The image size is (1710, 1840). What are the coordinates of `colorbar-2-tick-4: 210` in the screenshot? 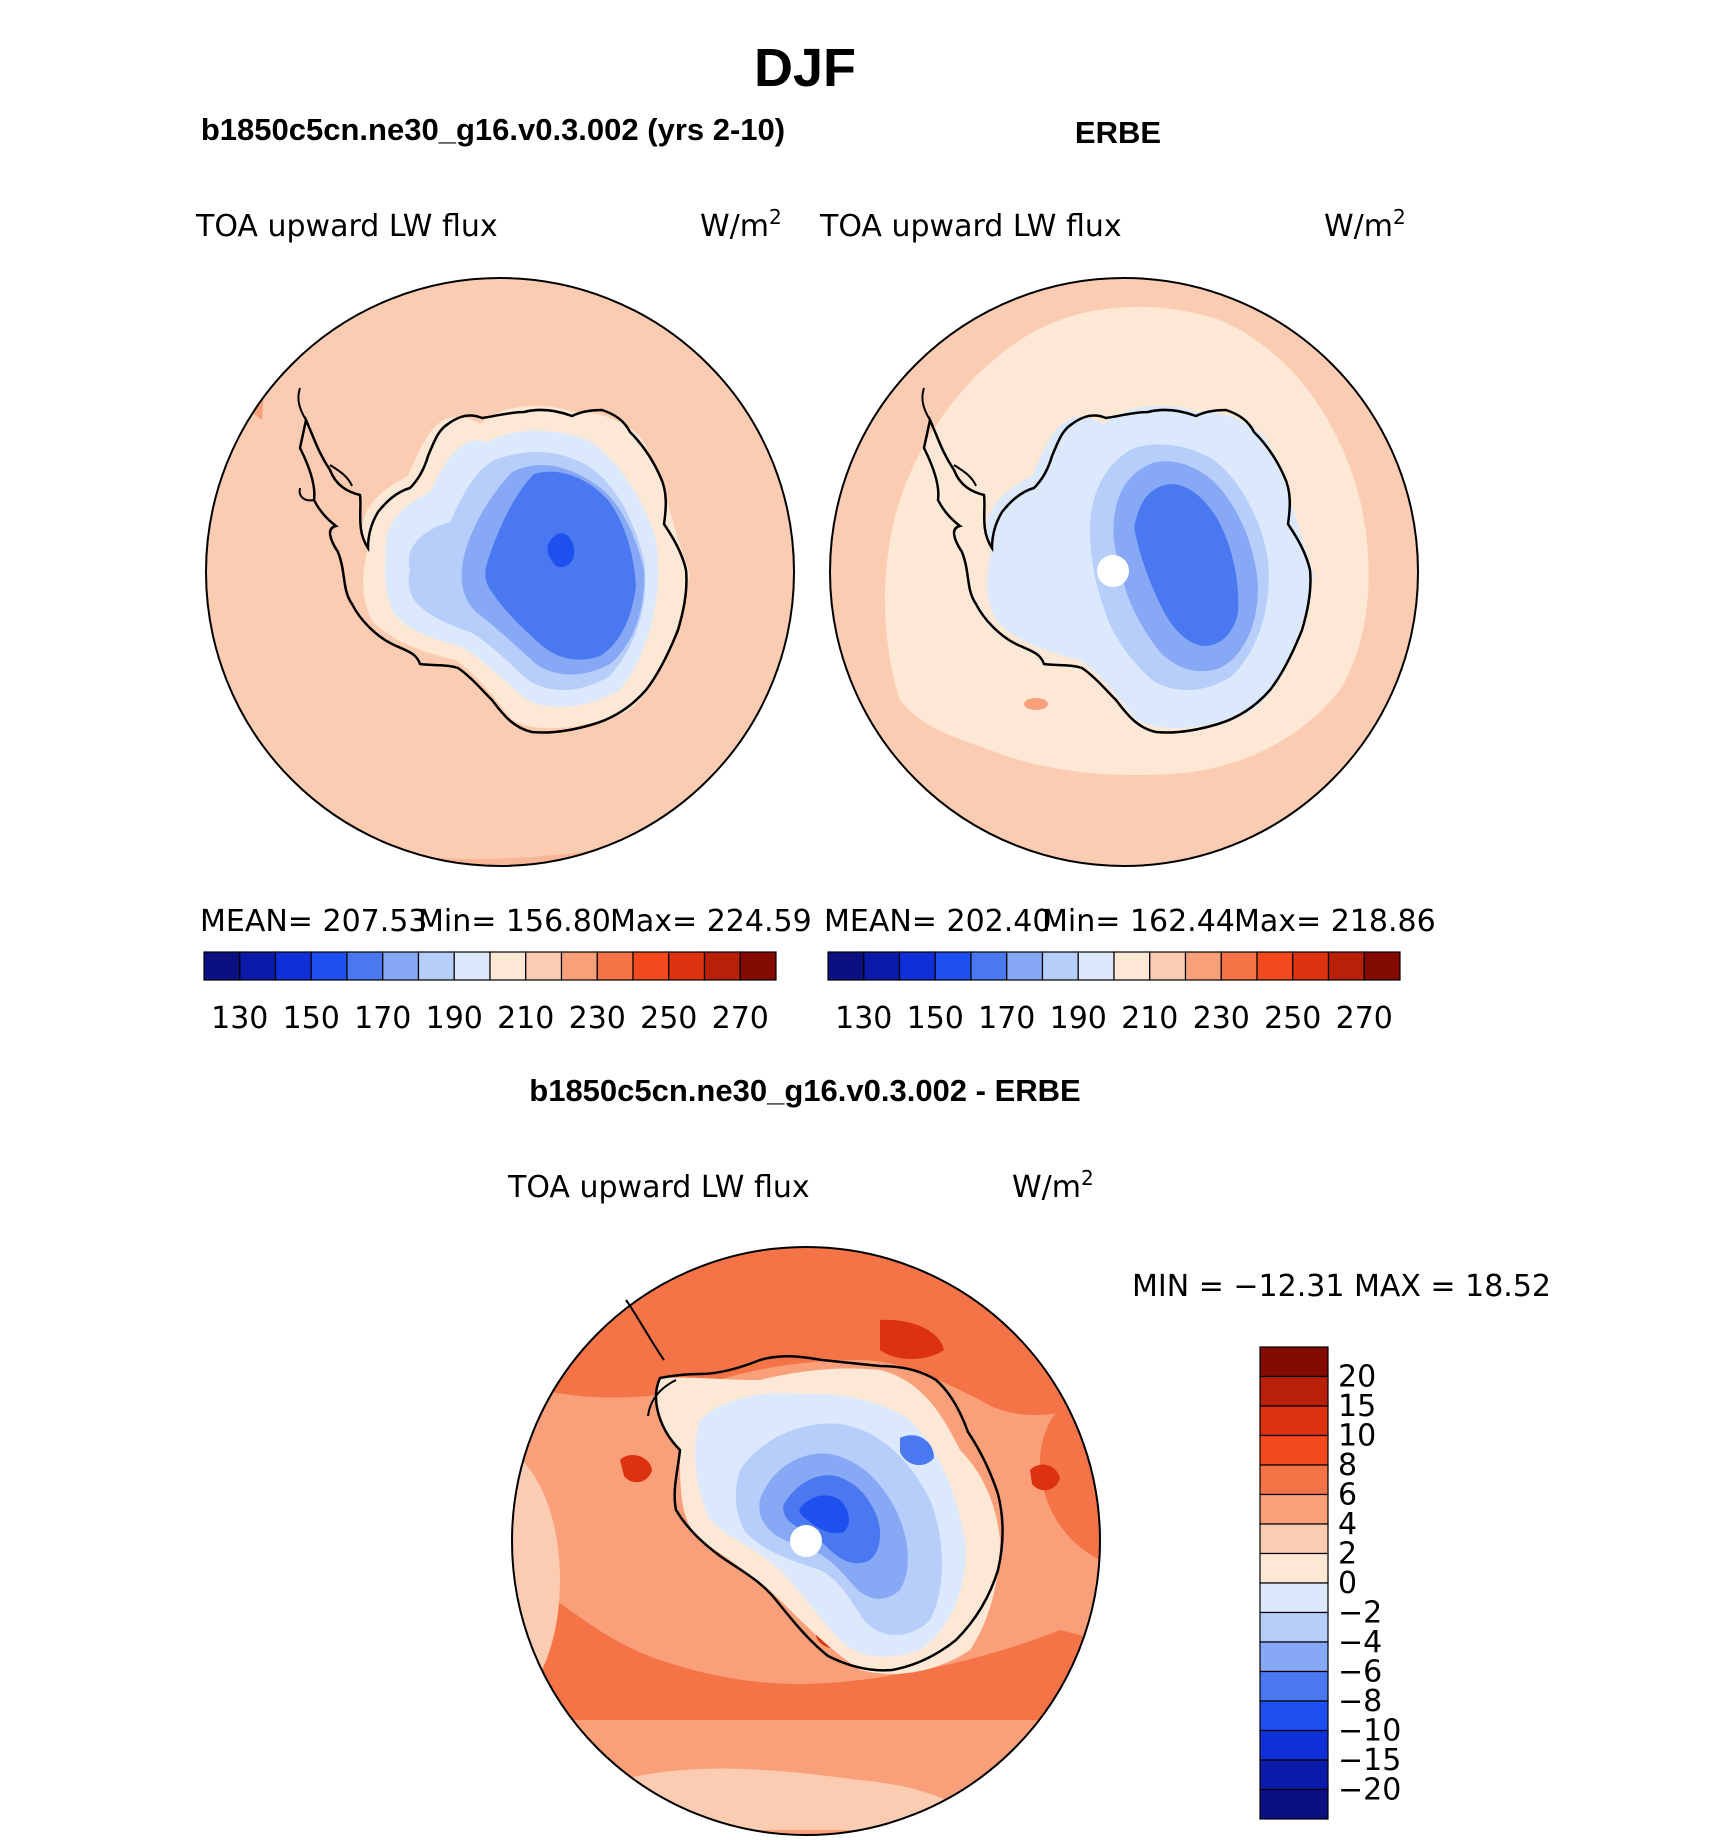 It's located at (1149, 1018).